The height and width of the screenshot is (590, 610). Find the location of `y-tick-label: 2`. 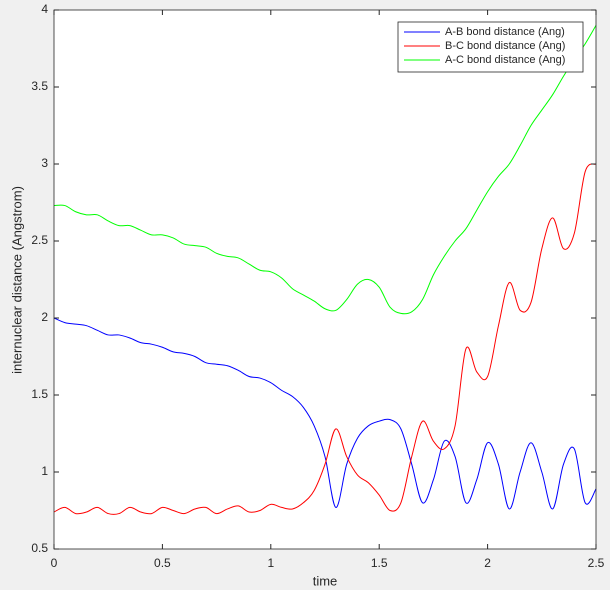

y-tick-label: 2 is located at coordinates (44, 317).